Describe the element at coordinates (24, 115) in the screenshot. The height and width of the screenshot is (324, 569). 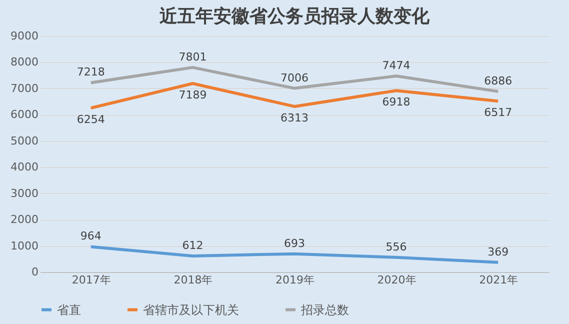
I see `y-tick-label: 6000` at that location.